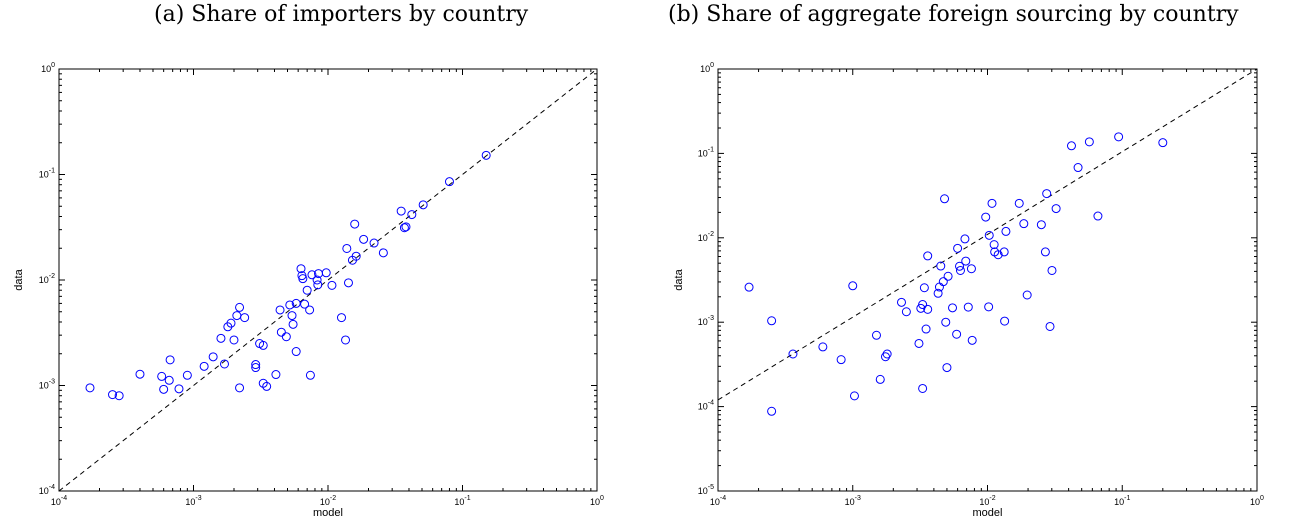 The image size is (1311, 529). What do you see at coordinates (462, 501) in the screenshot?
I see `x-tick-label: 10⁻¹` at bounding box center [462, 501].